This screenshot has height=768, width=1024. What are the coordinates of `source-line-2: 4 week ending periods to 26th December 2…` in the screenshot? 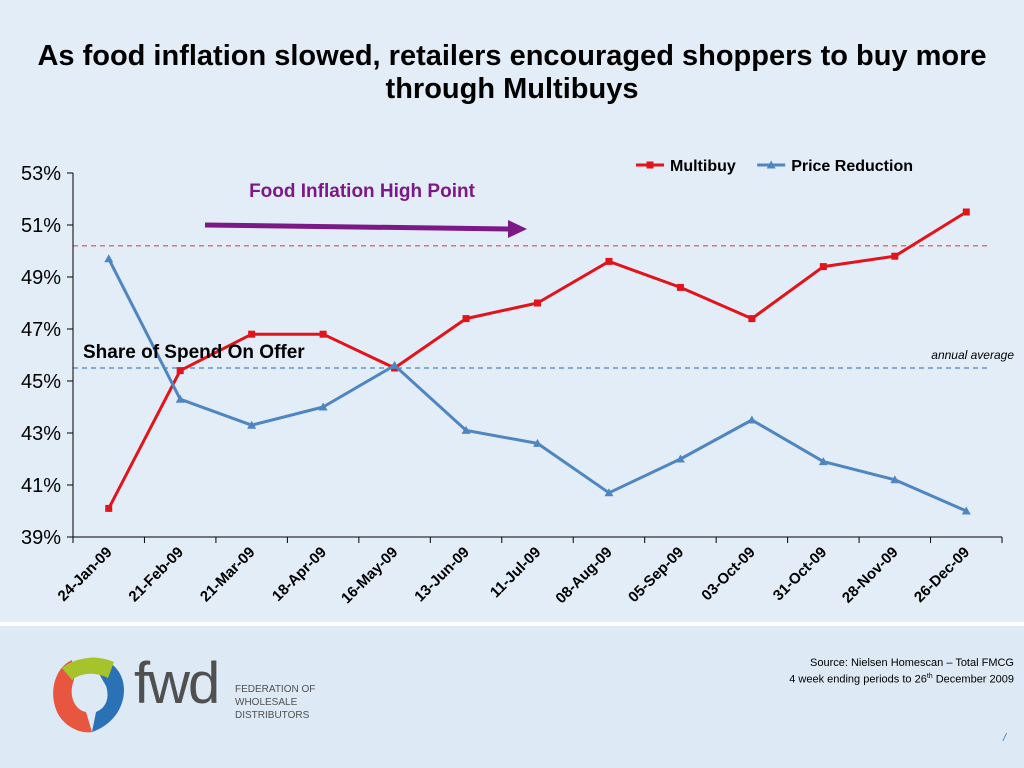 It's located at (901, 678).